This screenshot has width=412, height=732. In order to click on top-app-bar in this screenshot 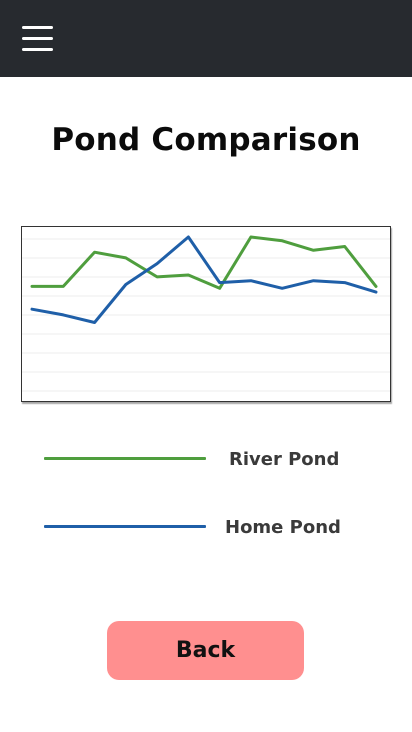, I will do `click(206, 38)`.